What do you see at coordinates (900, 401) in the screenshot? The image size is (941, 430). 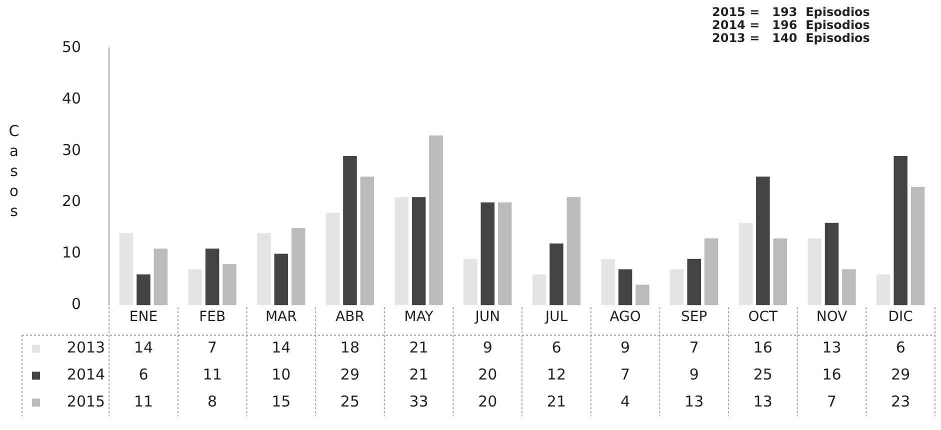 I see `data-label: 23` at bounding box center [900, 401].